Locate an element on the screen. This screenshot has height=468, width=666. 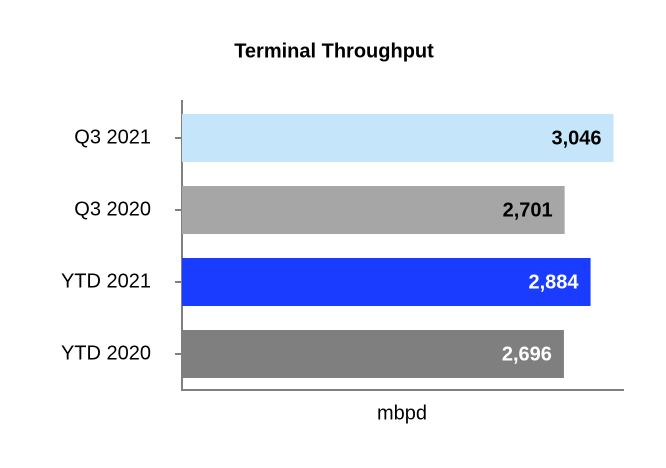
y-tick-label: YTD 2020 is located at coordinates (106, 353).